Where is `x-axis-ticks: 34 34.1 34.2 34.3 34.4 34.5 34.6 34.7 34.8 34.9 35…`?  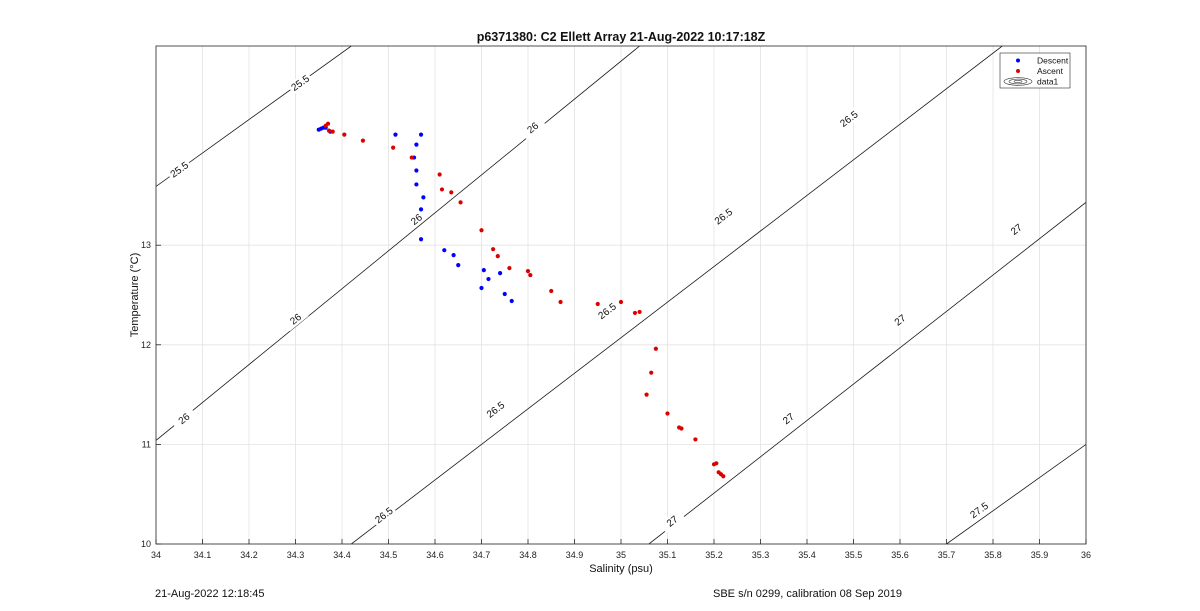 x-axis-ticks: 34 34.1 34.2 34.3 34.4 34.5 34.6 34.7 34.8 34.9 35… is located at coordinates (621, 549).